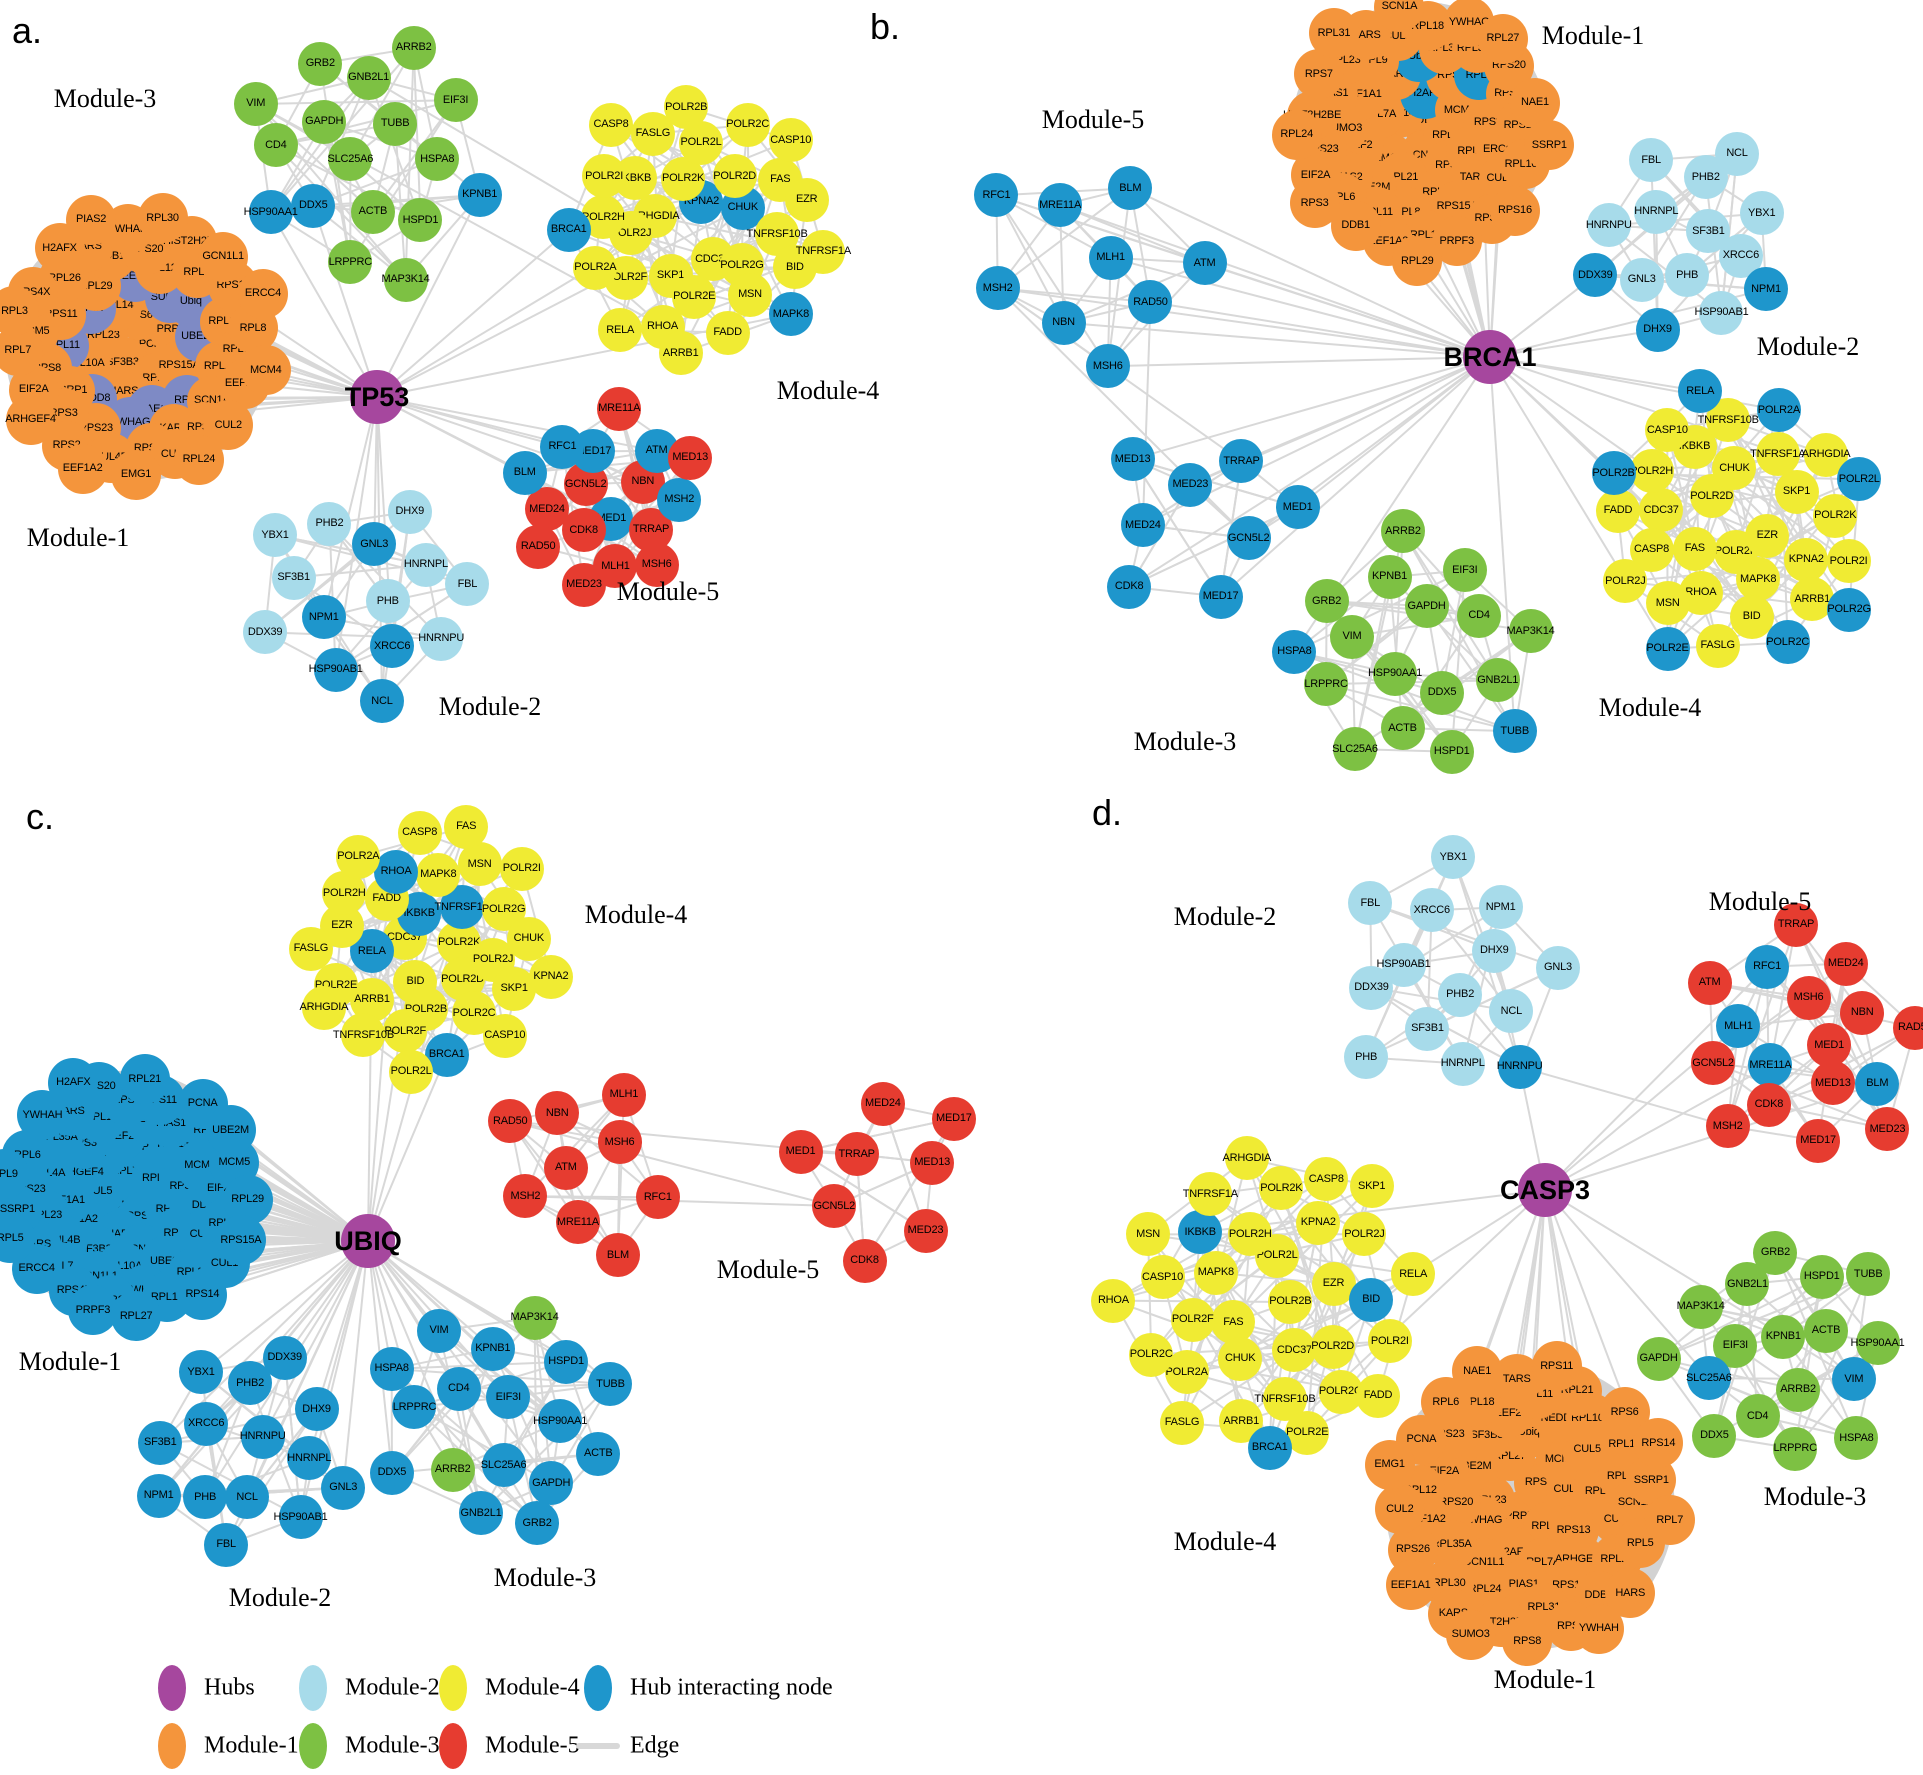 This screenshot has height=1775, width=1923. Describe the element at coordinates (392, 645) in the screenshot. I see `node-label: XRCC6` at that location.